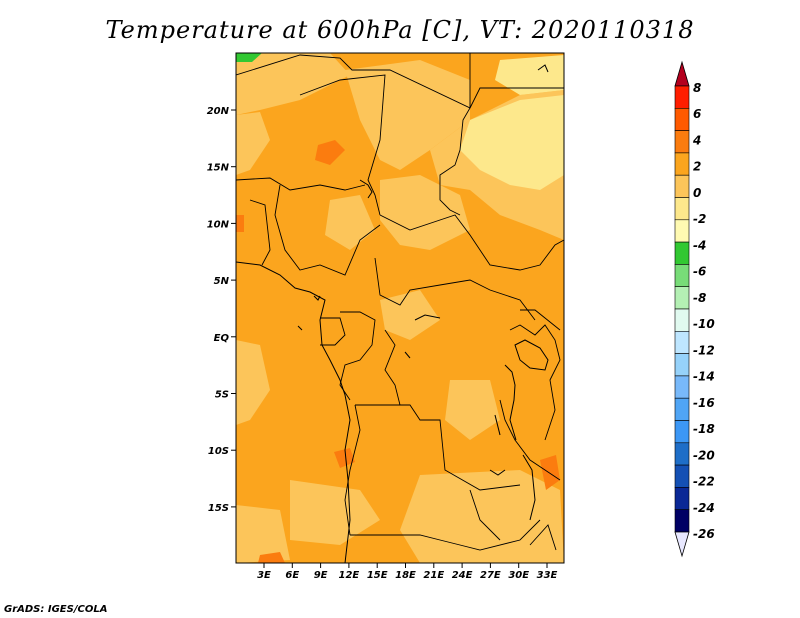 This screenshot has width=800, height=618. What do you see at coordinates (405, 575) in the screenshot?
I see `lon-tick-label: 18E` at bounding box center [405, 575].